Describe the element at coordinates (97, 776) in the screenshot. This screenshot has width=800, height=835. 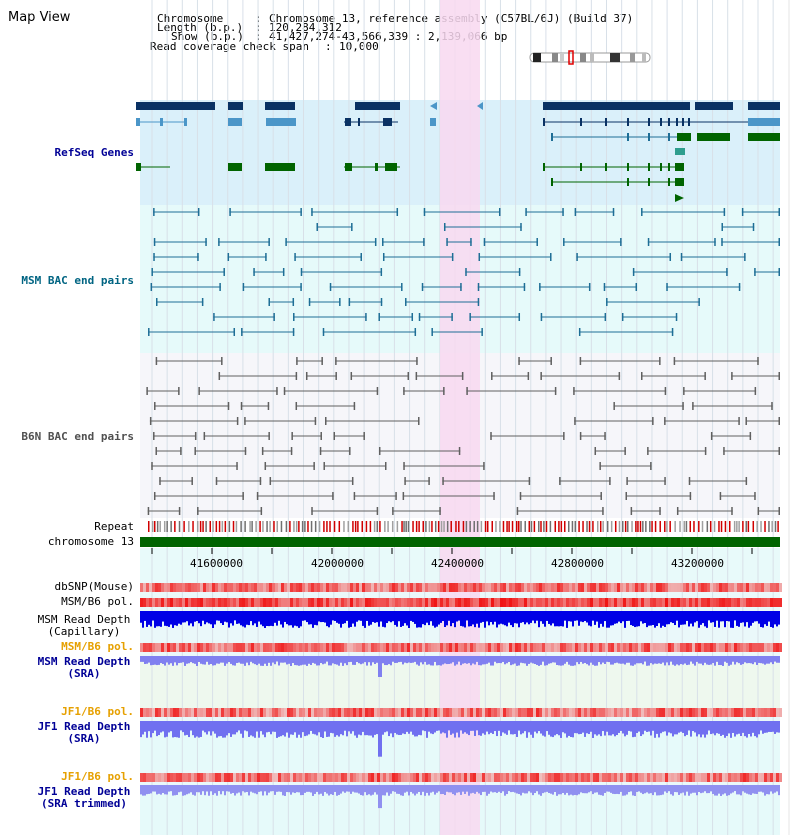
I see `track-label-jf1-b6-pol-2: JF1/B6 pol.` at that location.